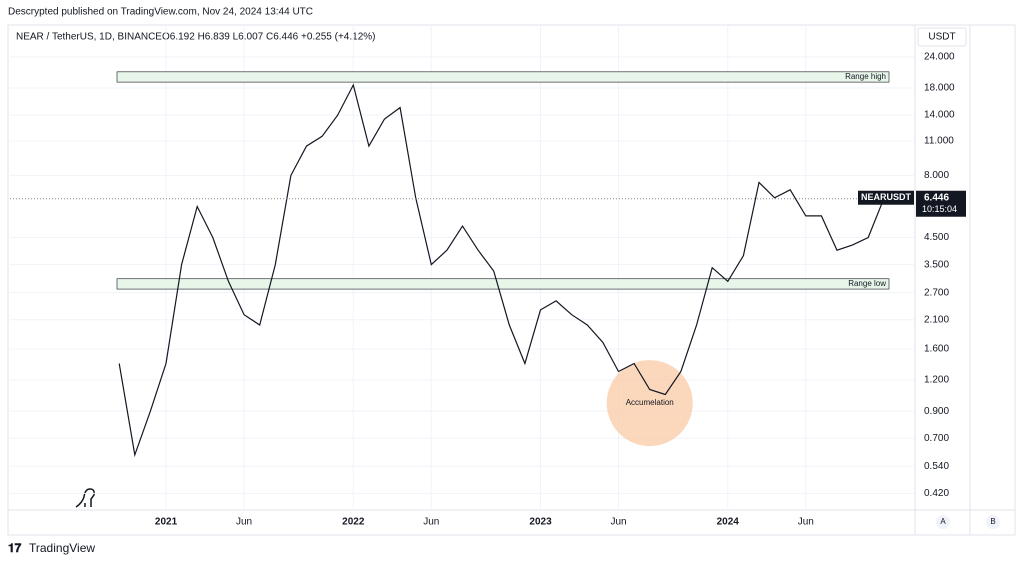  I want to click on annotation-label: Accumelation, so click(650, 402).